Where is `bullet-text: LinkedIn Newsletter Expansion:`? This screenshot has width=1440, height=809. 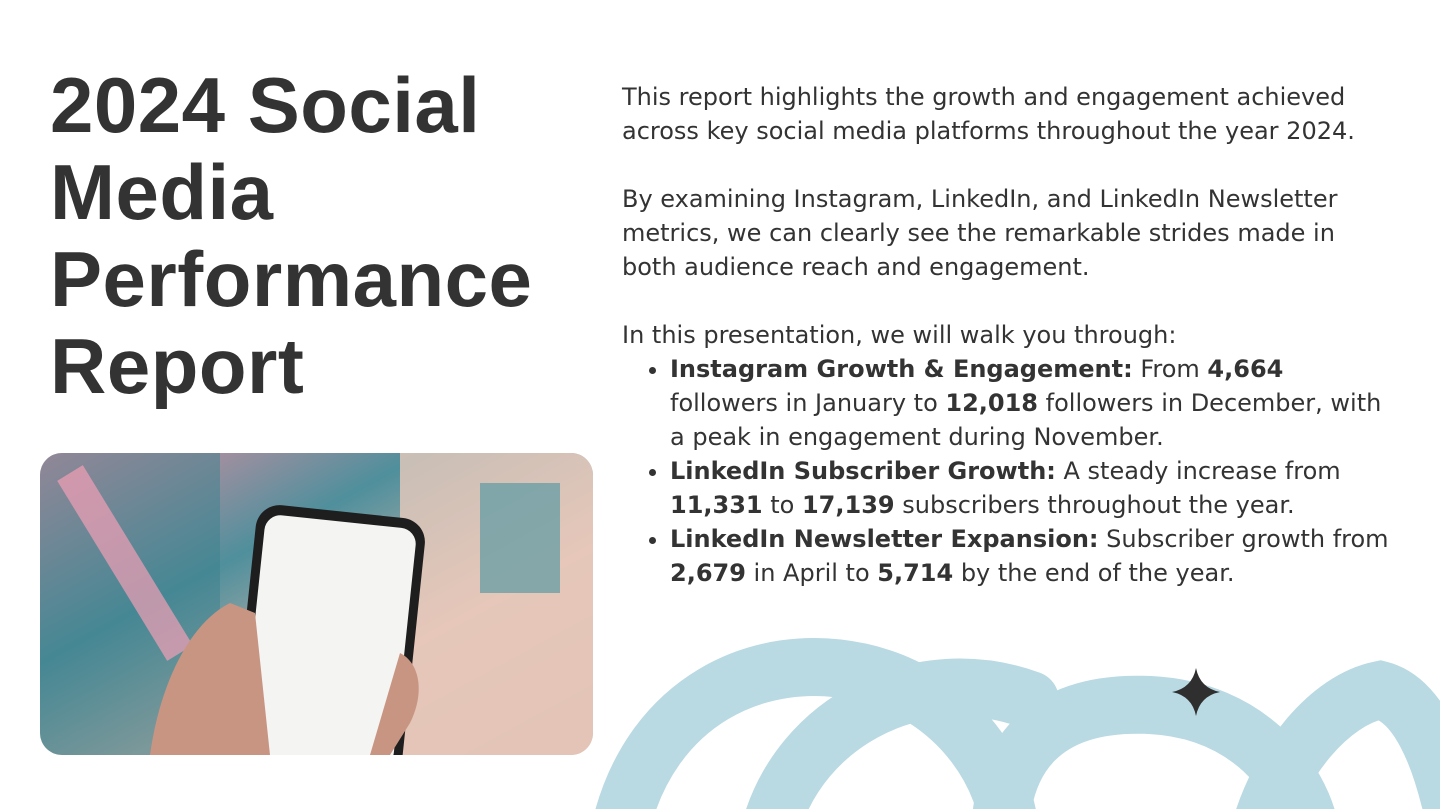 bullet-text: LinkedIn Newsletter Expansion: is located at coordinates (884, 539).